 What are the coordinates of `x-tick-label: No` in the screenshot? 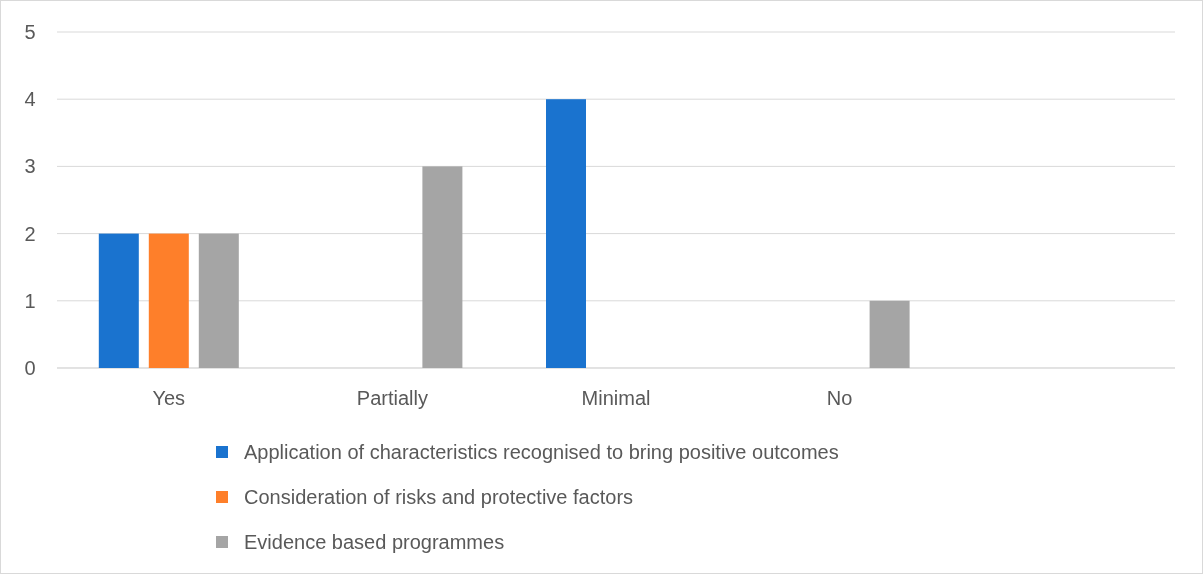 It's located at (839, 398).